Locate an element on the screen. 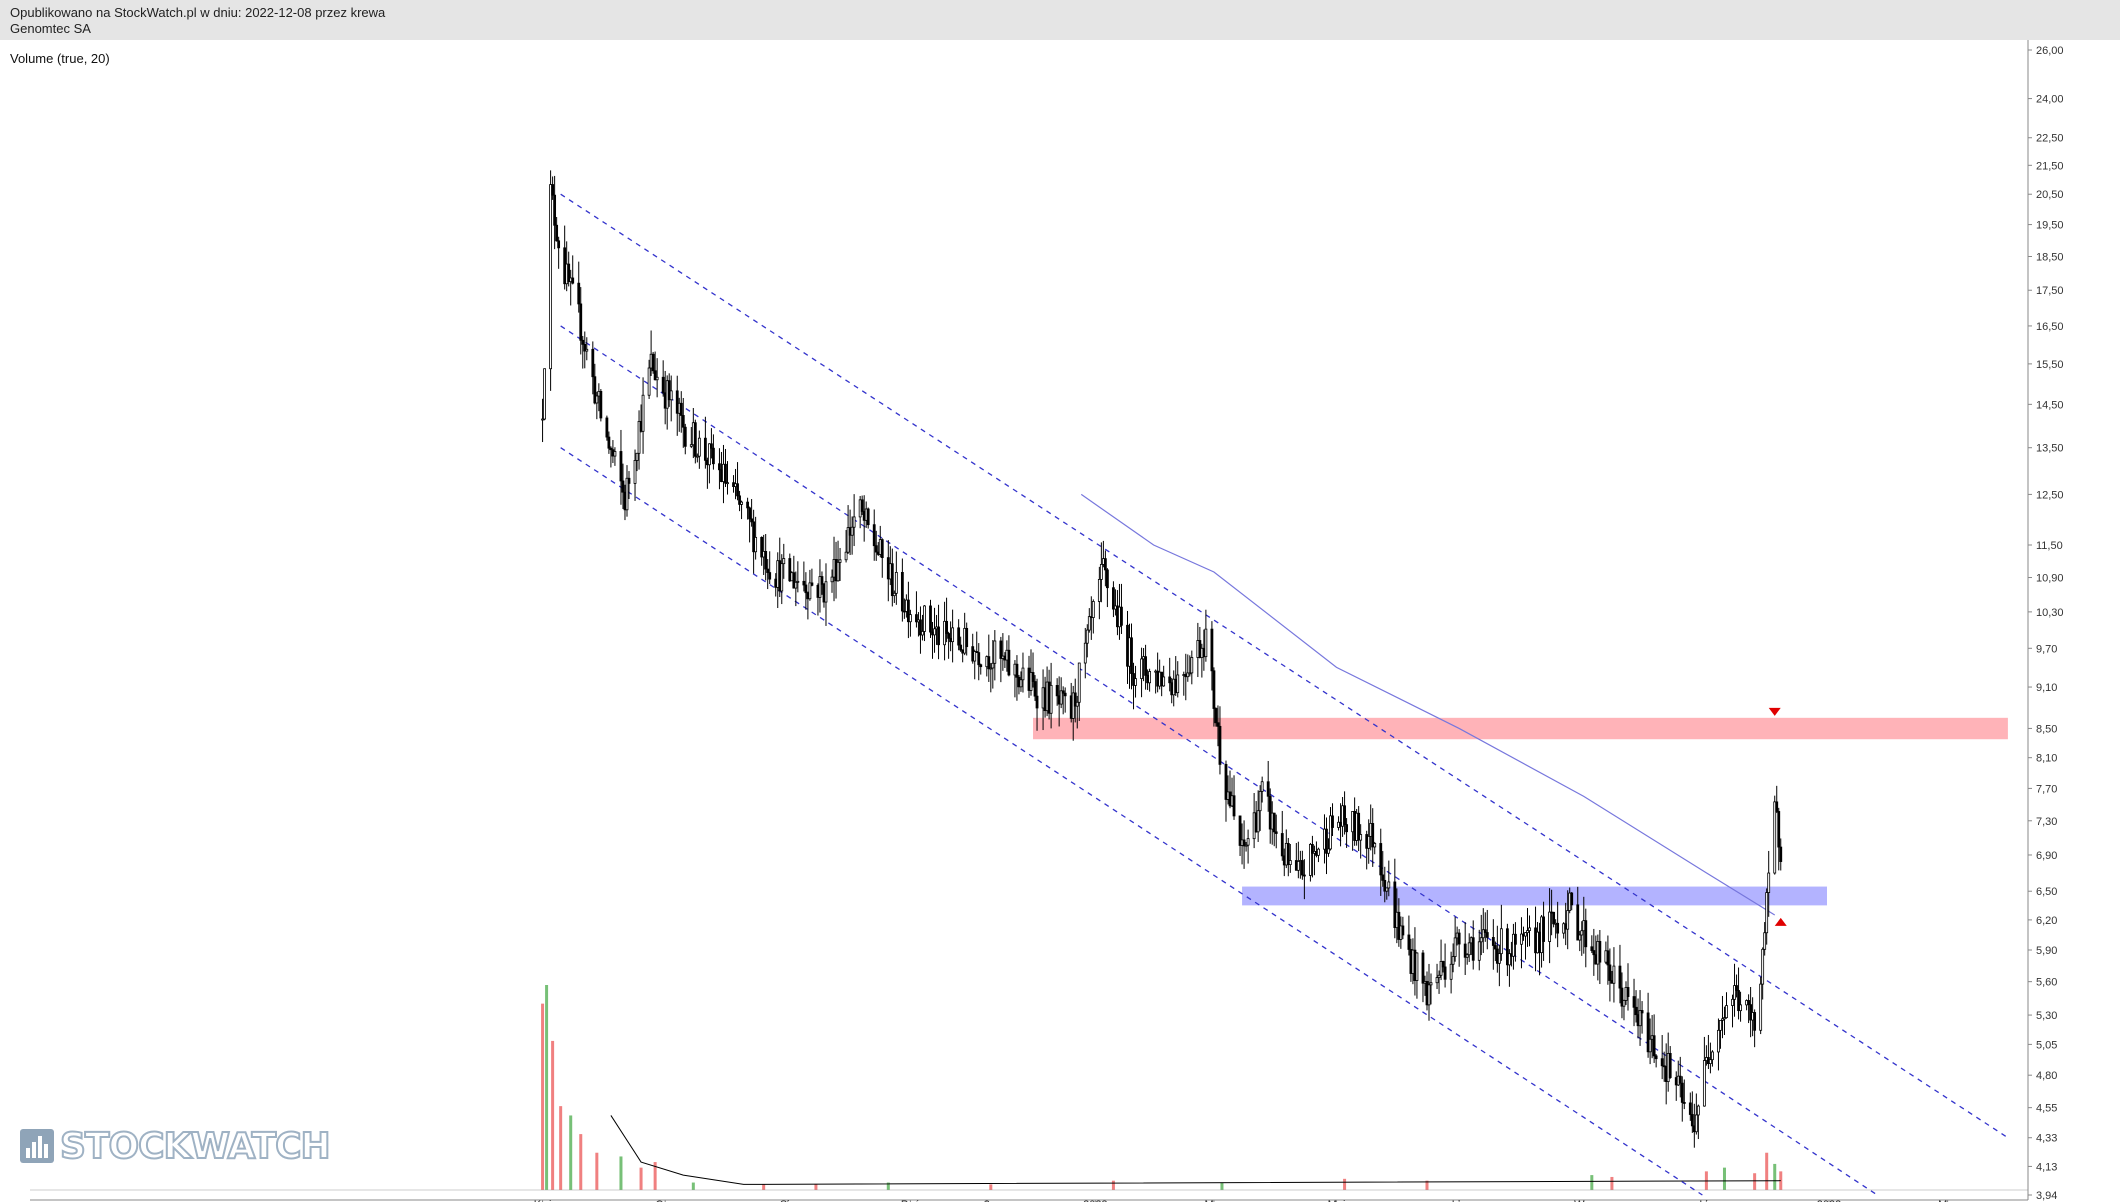  ticker-name: Genomtec SA is located at coordinates (50, 28).